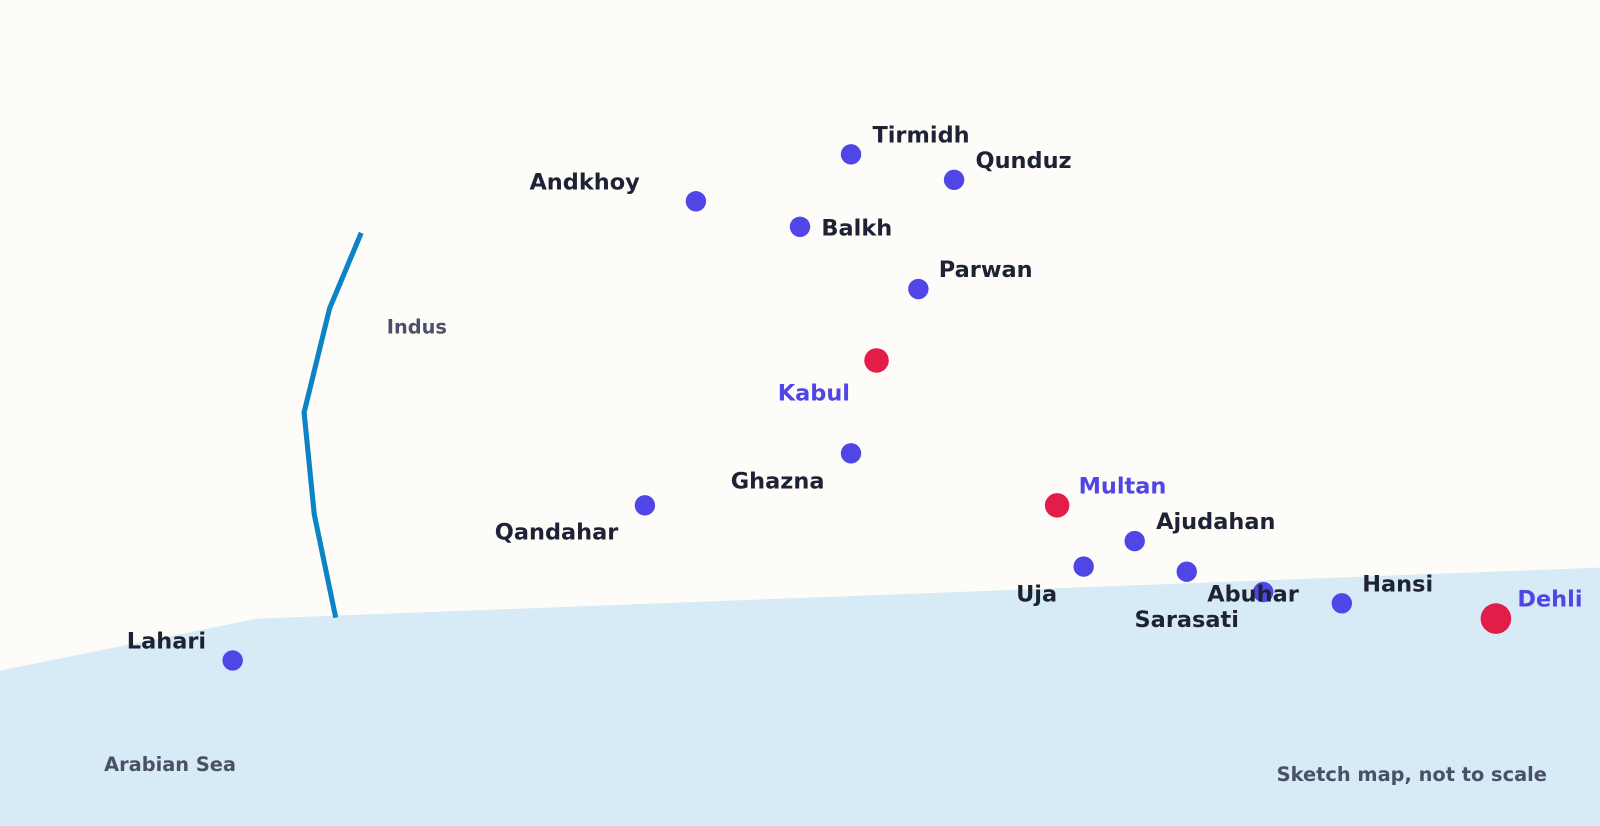 The width and height of the screenshot is (1600, 826). Describe the element at coordinates (166, 642) in the screenshot. I see `place-label: Lahari` at that location.